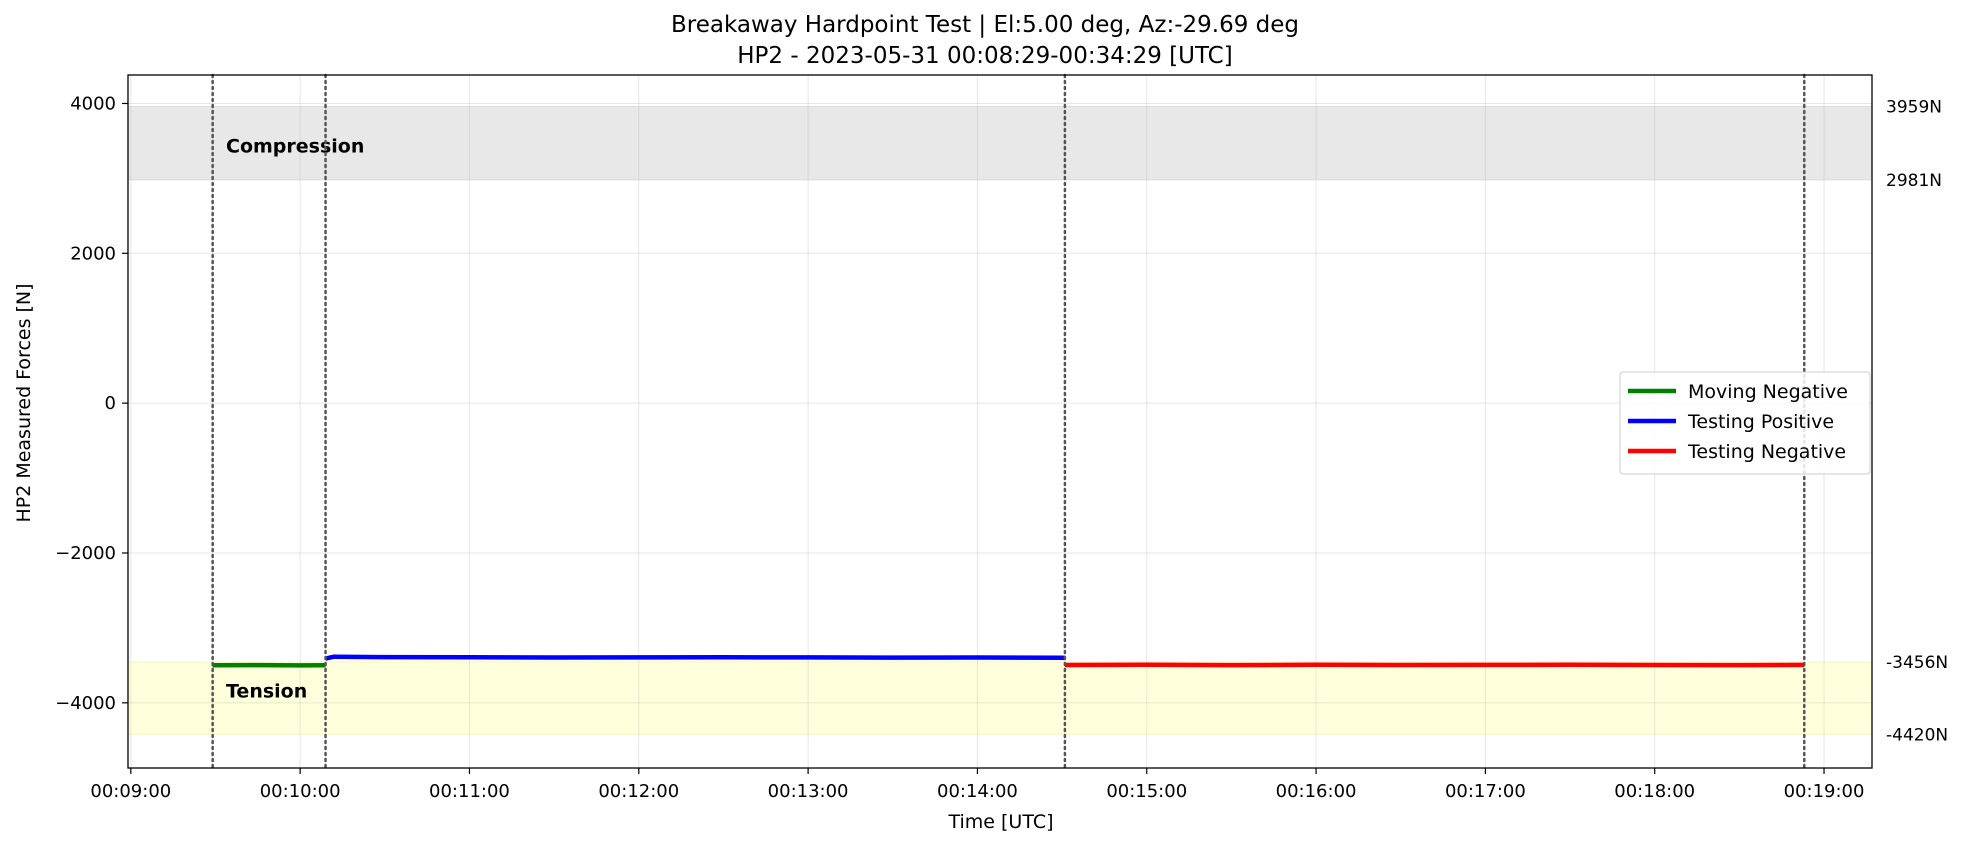 This screenshot has width=1969, height=846. Describe the element at coordinates (1914, 108) in the screenshot. I see `band-bound-label: 3959N` at that location.